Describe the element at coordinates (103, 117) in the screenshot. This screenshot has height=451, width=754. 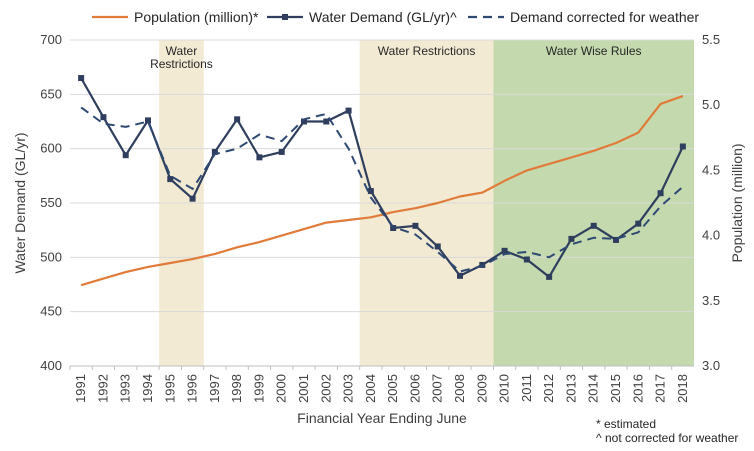
I see `point-1992` at that location.